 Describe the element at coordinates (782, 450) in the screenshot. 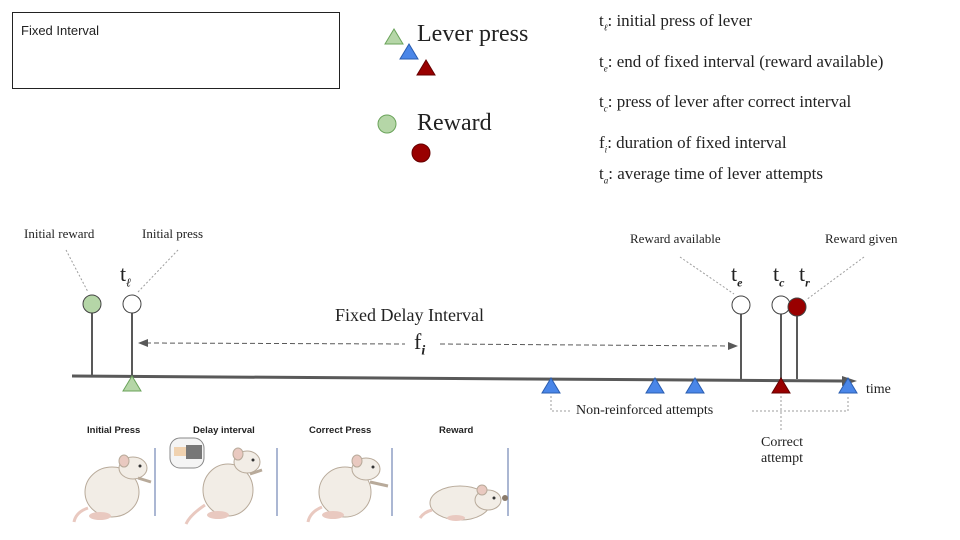

I see `correct-attempt-label: Correct attempt` at that location.